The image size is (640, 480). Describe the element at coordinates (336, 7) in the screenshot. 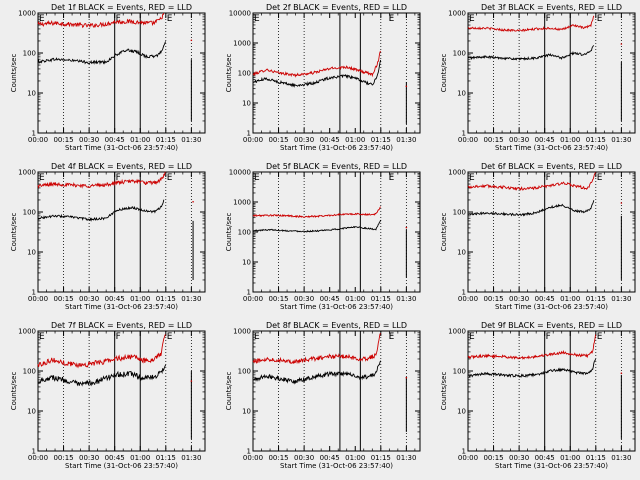

I see `panel-title: Det 2f BLACK = Events, RED = LLD` at that location.